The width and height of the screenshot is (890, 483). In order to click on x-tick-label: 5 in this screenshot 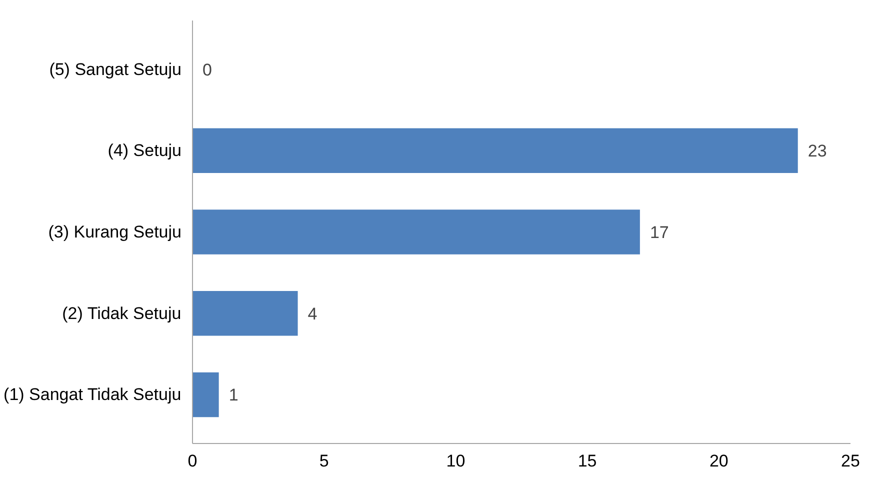, I will do `click(324, 461)`.